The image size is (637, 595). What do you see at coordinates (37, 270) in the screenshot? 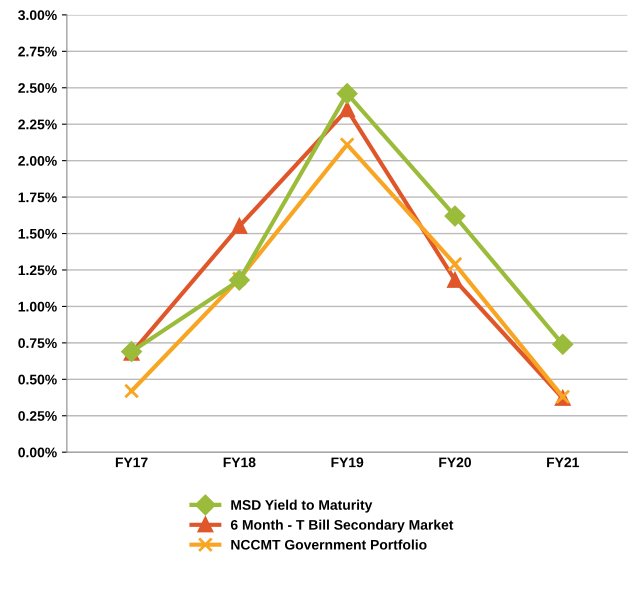
I see `y-tick-label: 1.25%` at bounding box center [37, 270].